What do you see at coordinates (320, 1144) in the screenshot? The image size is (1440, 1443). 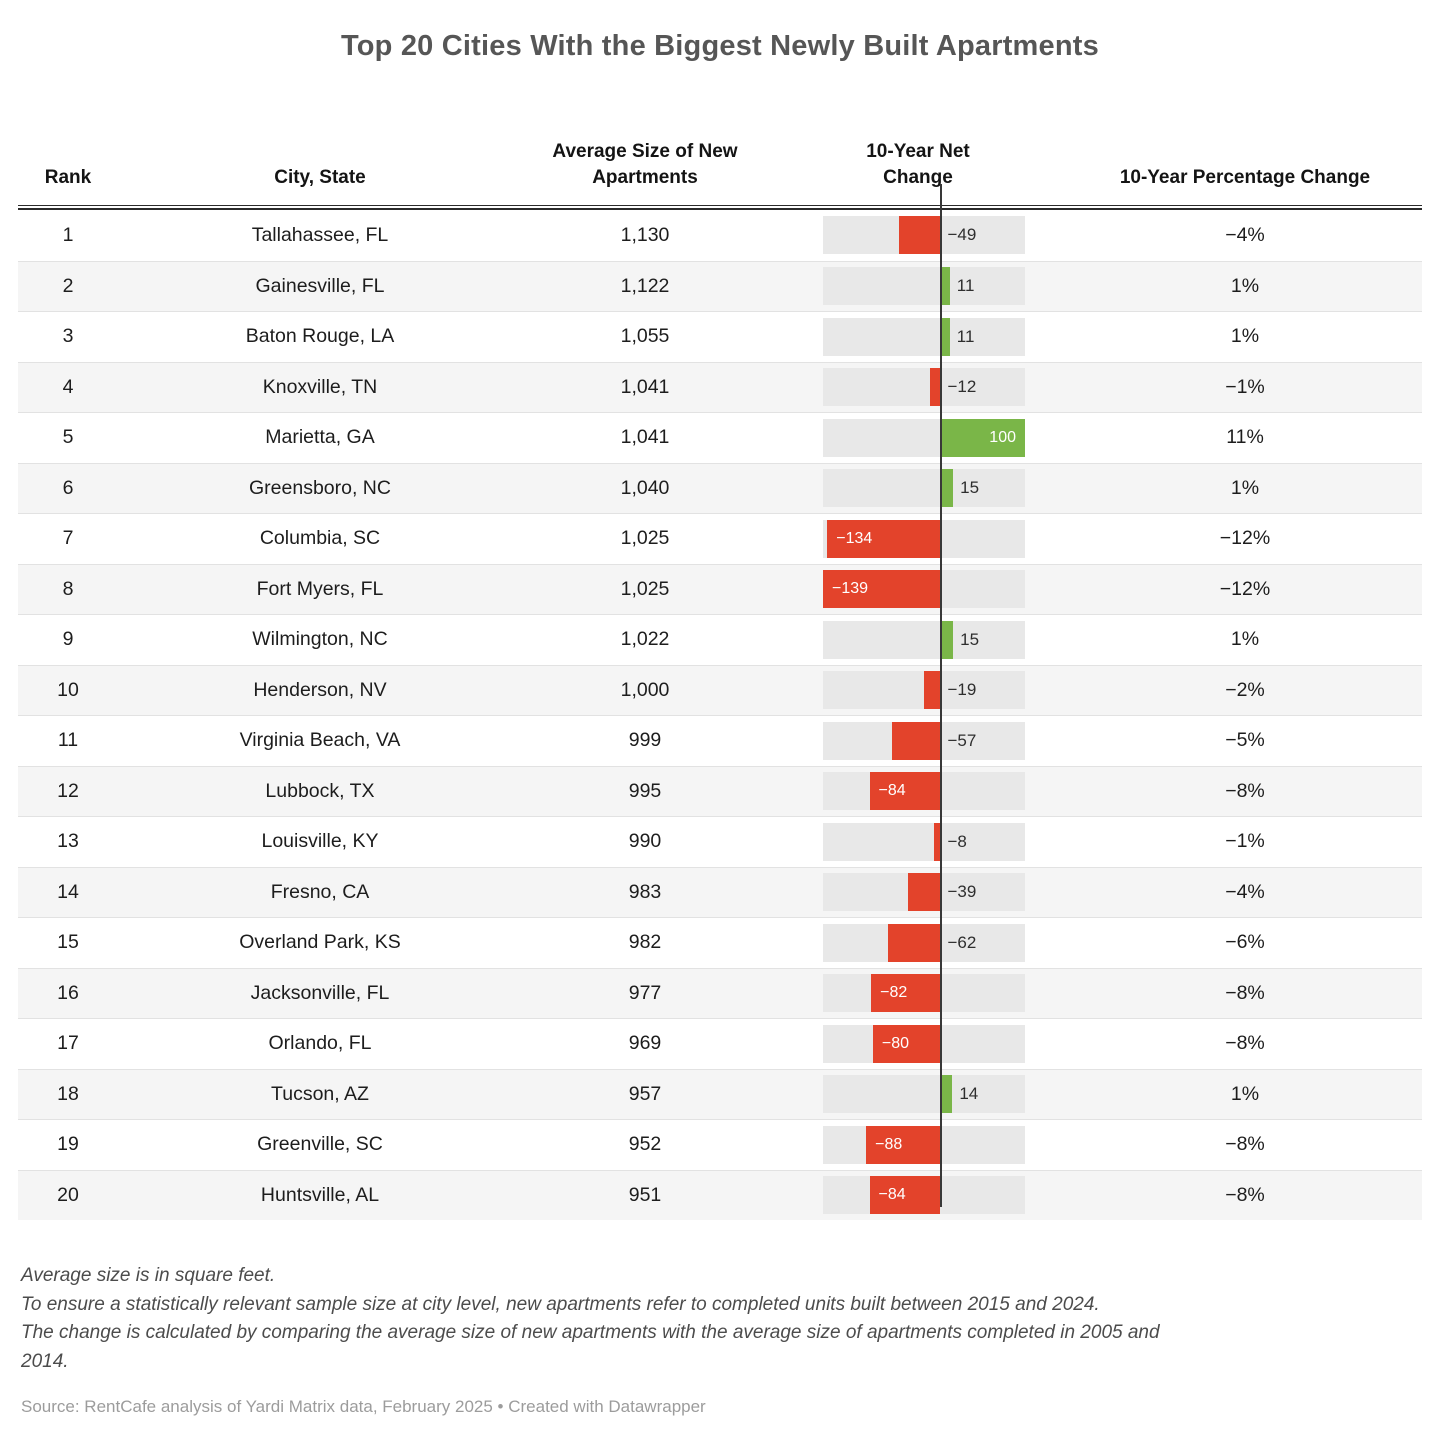 I see `city-cell: Greenville, SC` at bounding box center [320, 1144].